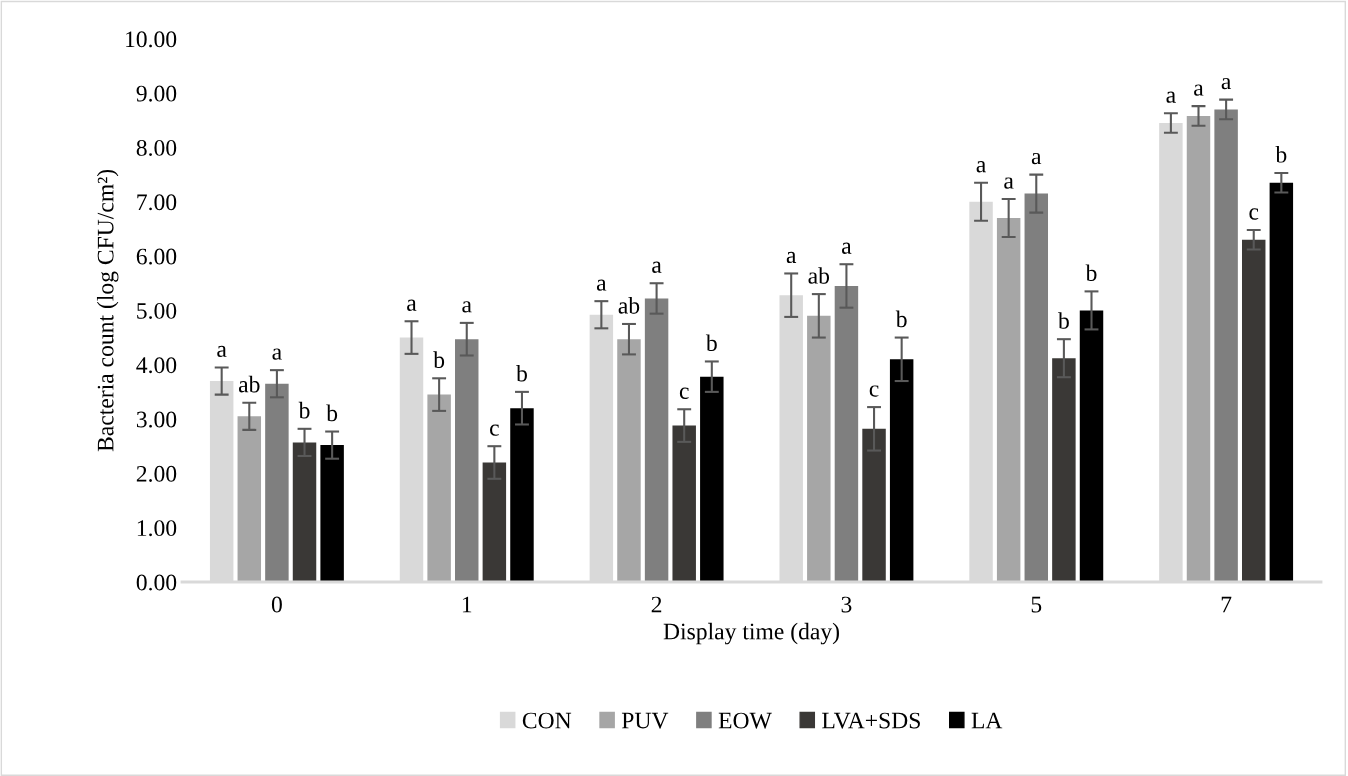  I want to click on x-tick-label: 3, so click(846, 604).